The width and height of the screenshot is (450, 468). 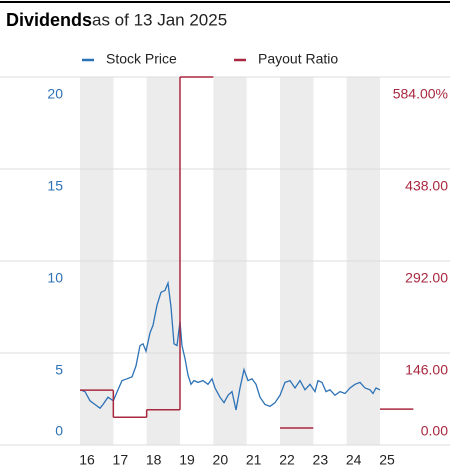 I want to click on legend-label: Payout Ratio, so click(x=298, y=59).